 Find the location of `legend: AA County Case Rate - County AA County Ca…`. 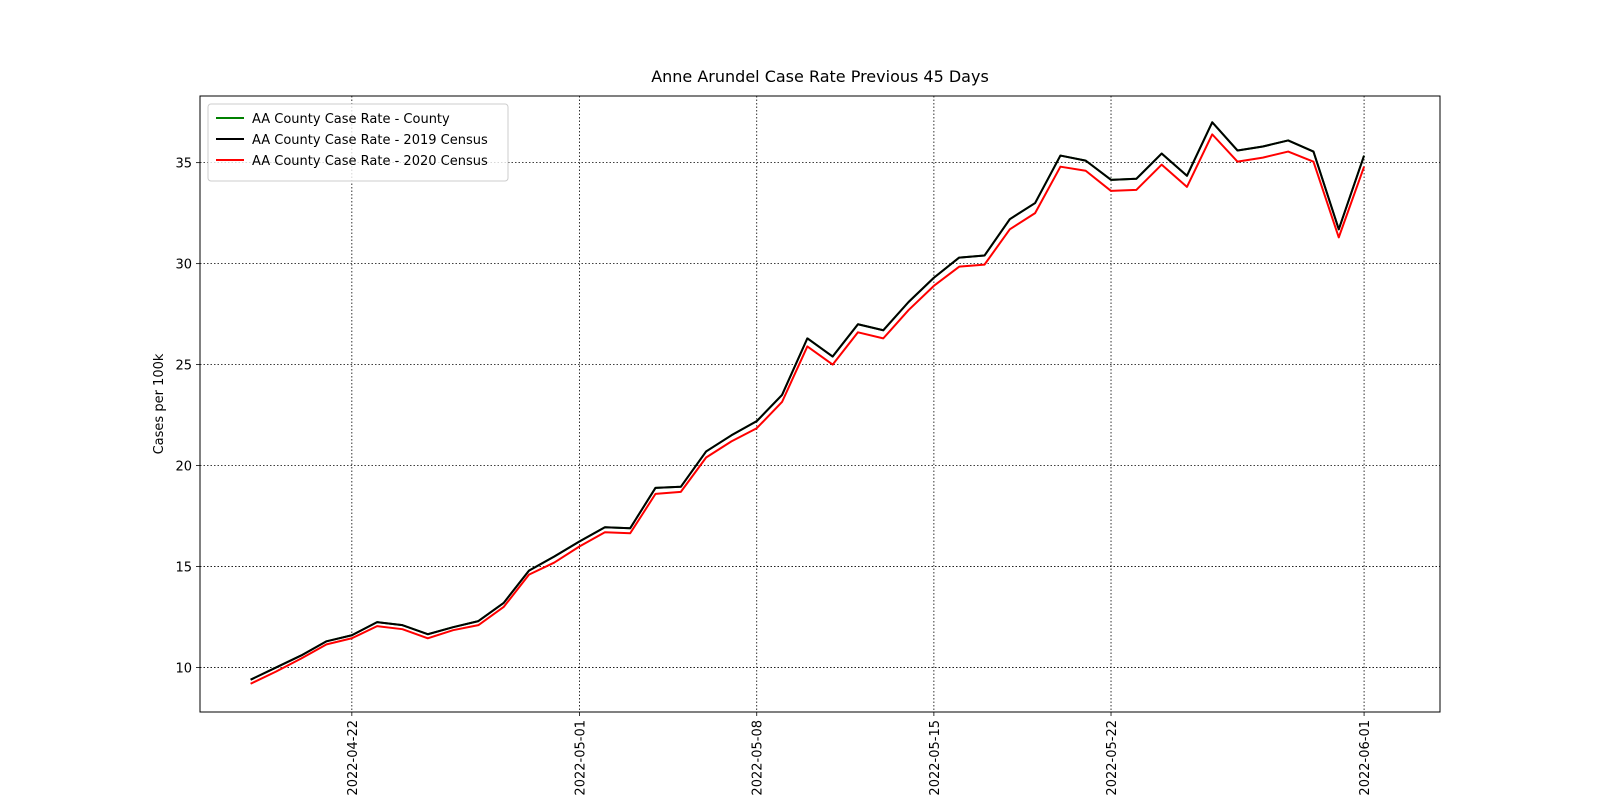

legend: AA County Case Rate - County AA County Ca… is located at coordinates (358, 142).